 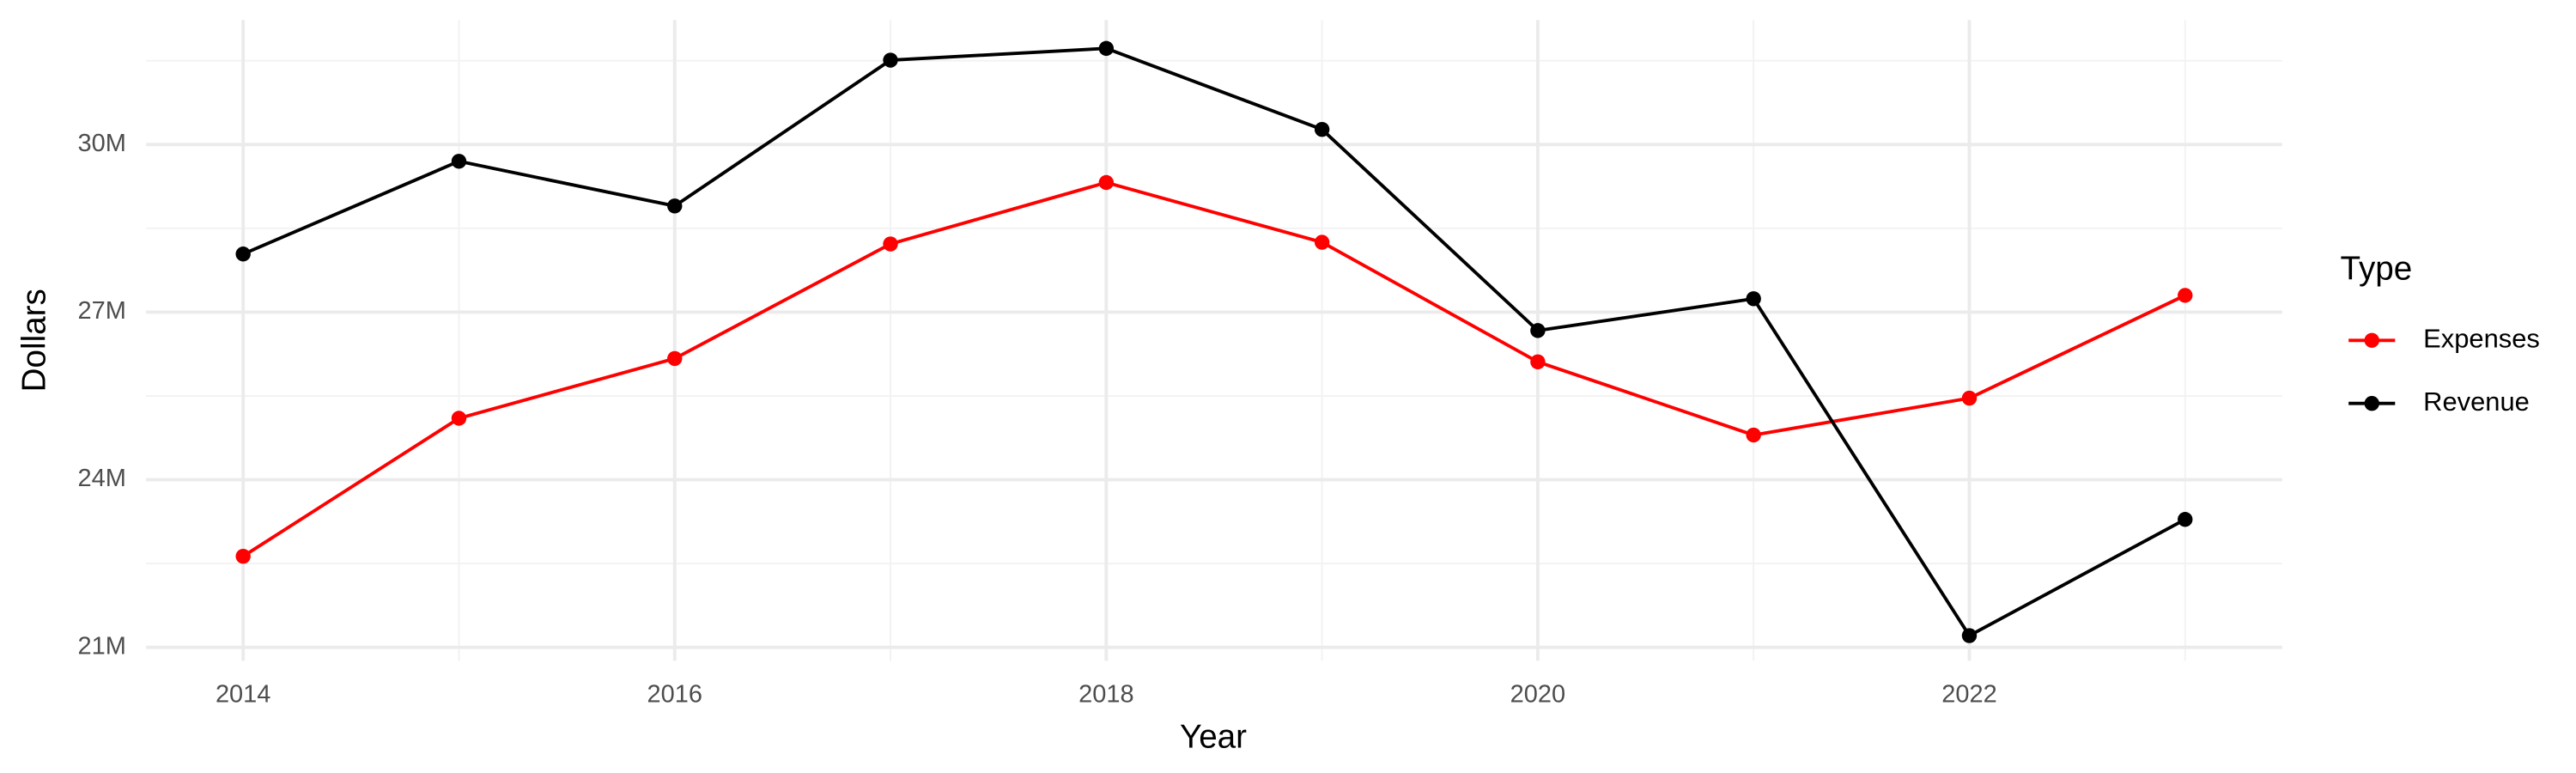 What do you see at coordinates (2477, 401) in the screenshot?
I see `legend-label: Revenue` at bounding box center [2477, 401].